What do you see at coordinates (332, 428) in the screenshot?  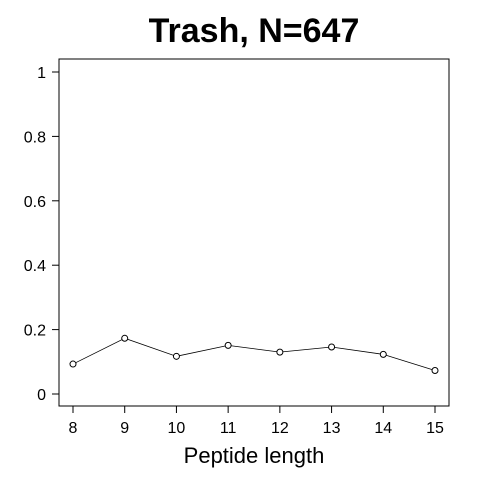 I see `x-tick-label: 13` at bounding box center [332, 428].